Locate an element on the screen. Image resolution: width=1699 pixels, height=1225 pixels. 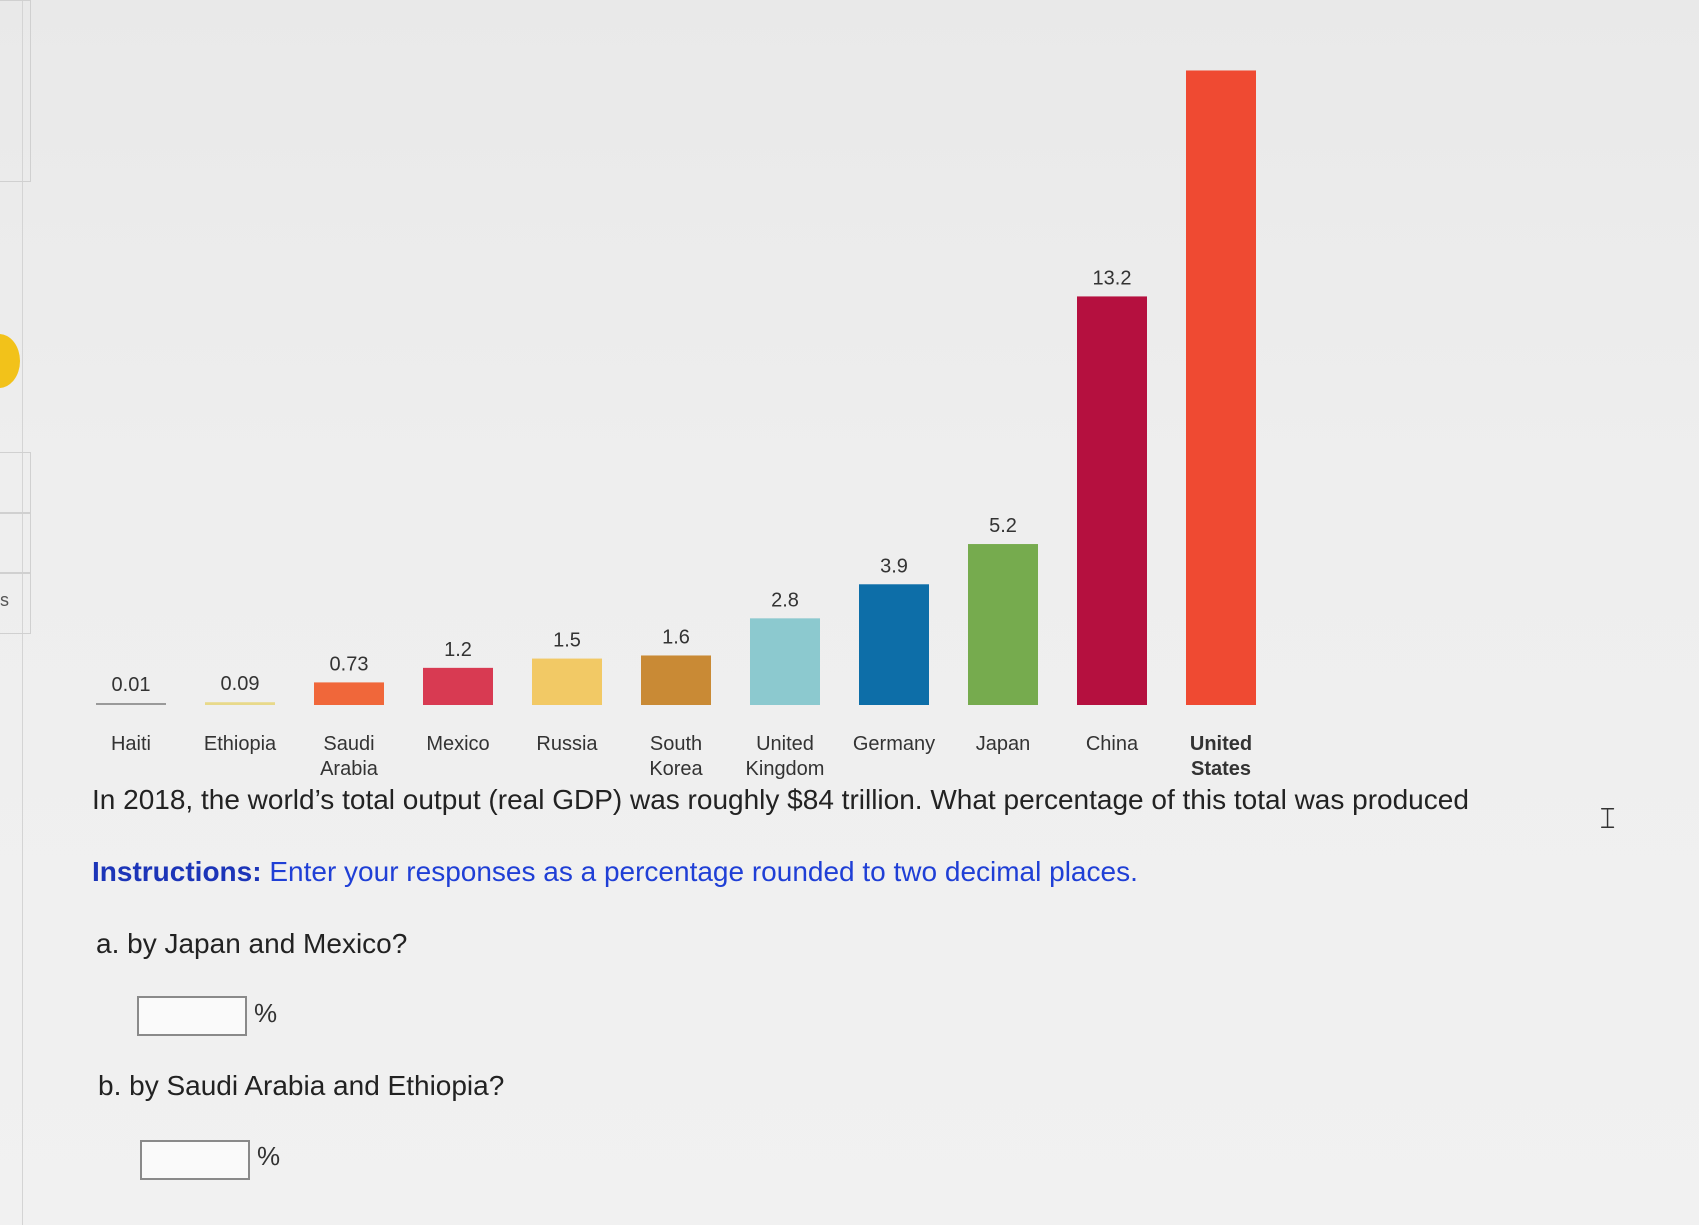
data-label: 13.2 is located at coordinates (1112, 278).